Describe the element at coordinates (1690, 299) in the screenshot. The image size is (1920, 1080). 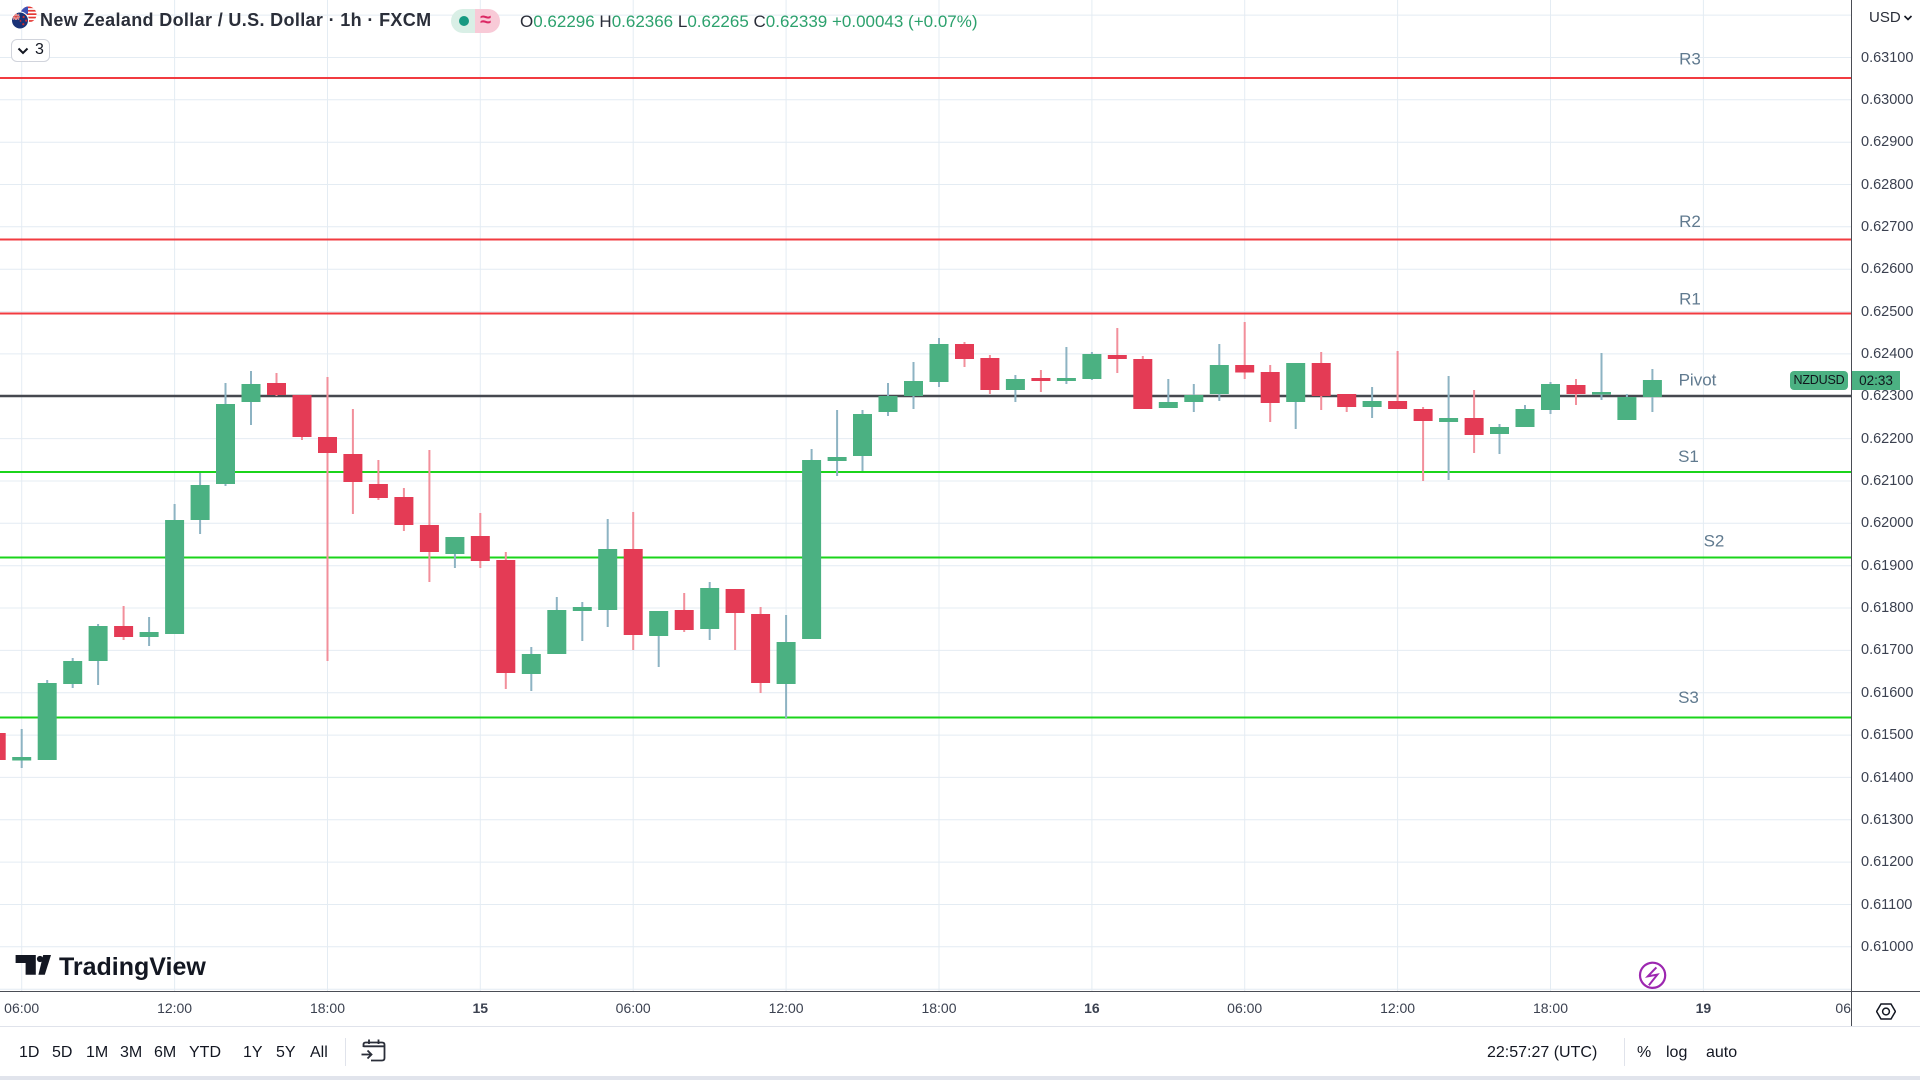
I see `svg-text: R1` at that location.